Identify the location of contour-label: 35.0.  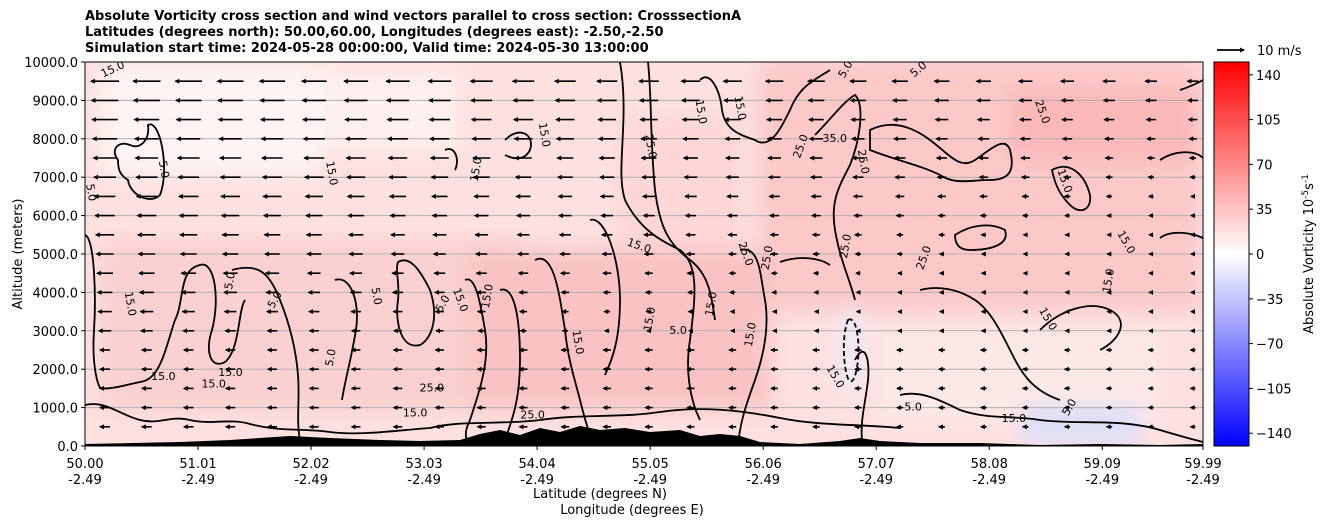
(835, 138).